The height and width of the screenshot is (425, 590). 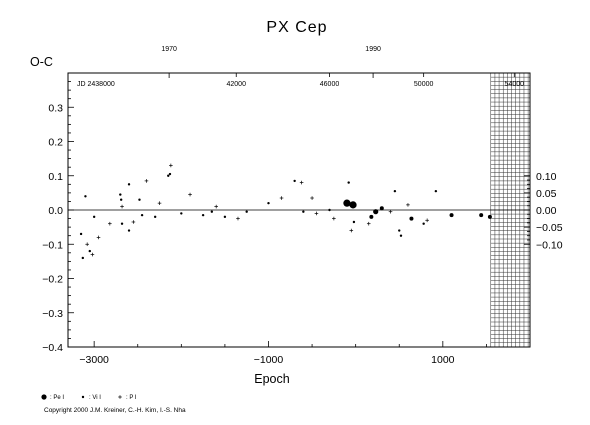 I want to click on right-tick-label: 0.00, so click(x=546, y=211).